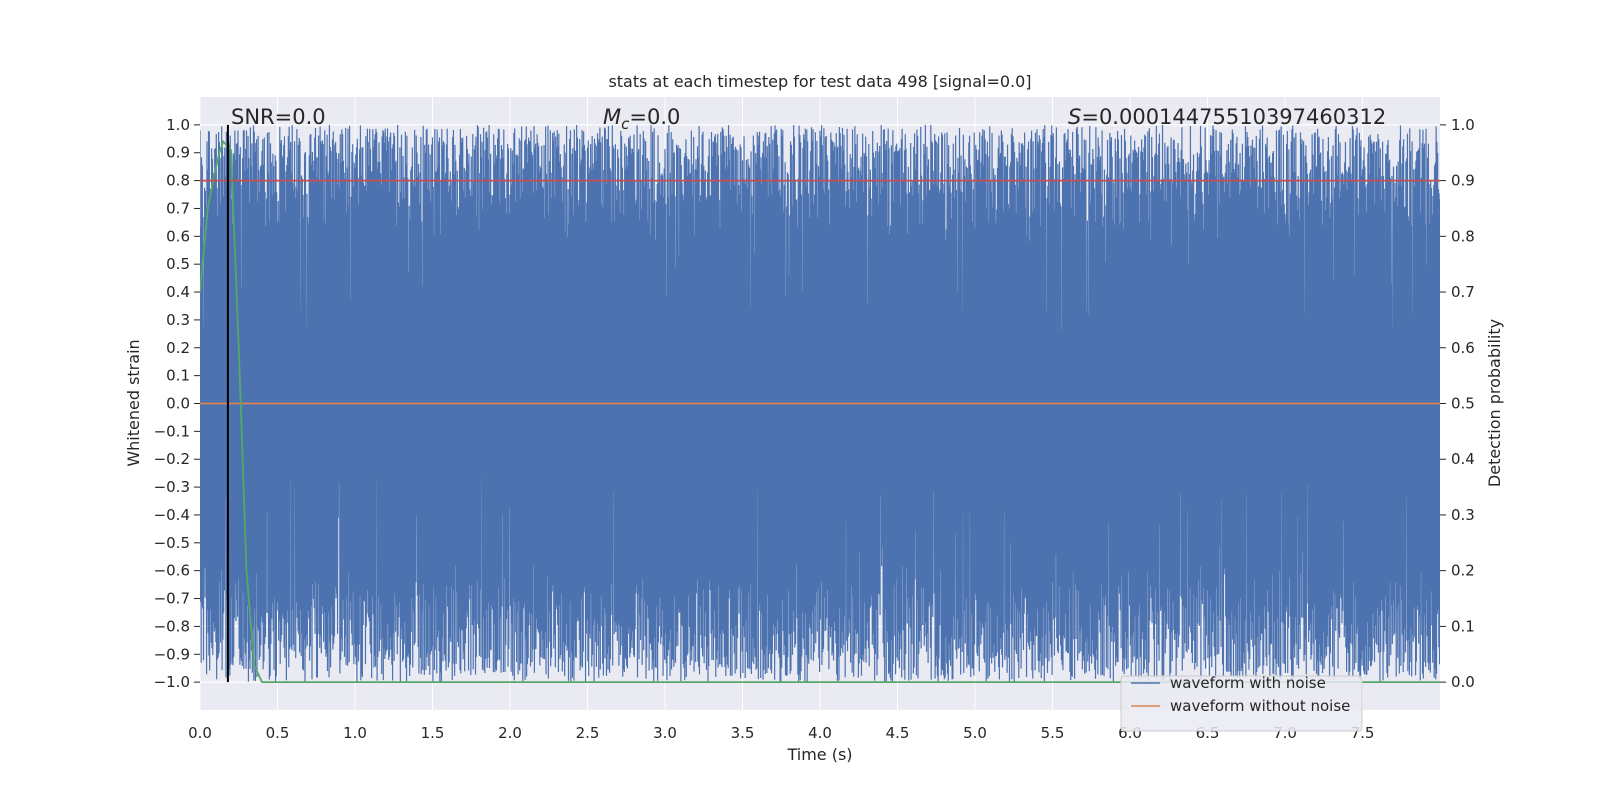 This screenshot has width=1600, height=800. Describe the element at coordinates (178, 292) in the screenshot. I see `y-left-tick-label-6: 0.4` at that location.